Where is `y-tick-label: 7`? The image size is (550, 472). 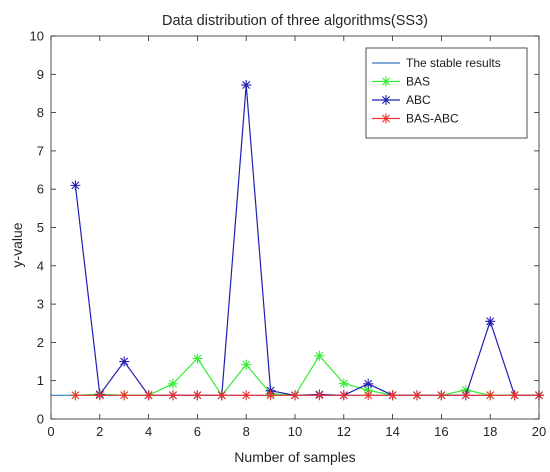
y-tick-label: 7 is located at coordinates (40, 150).